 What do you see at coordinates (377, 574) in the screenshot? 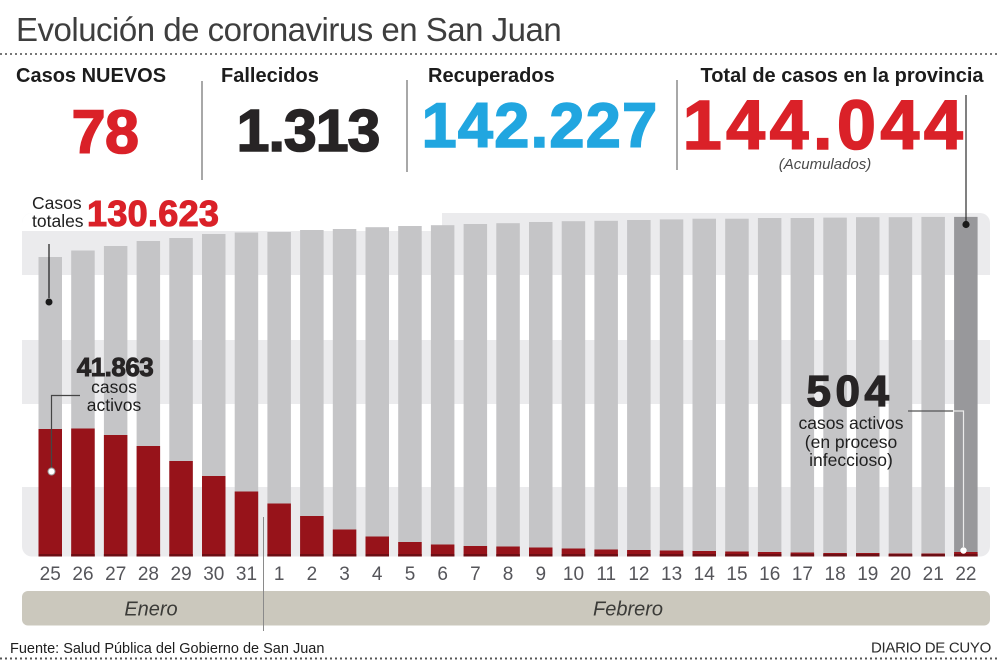
I see `svg-text: 4` at bounding box center [377, 574].